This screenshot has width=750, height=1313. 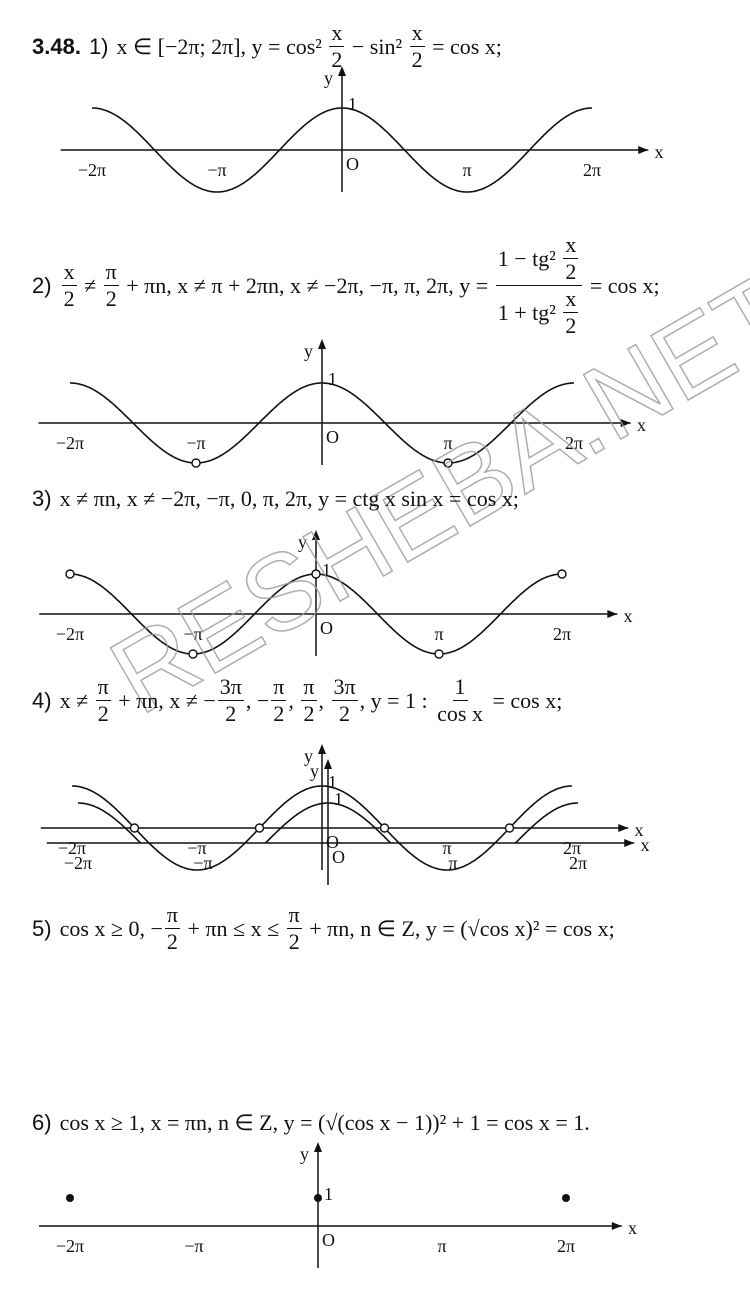 What do you see at coordinates (233, 928) in the screenshot?
I see `formula-text: + πn ≤ x ≤` at bounding box center [233, 928].